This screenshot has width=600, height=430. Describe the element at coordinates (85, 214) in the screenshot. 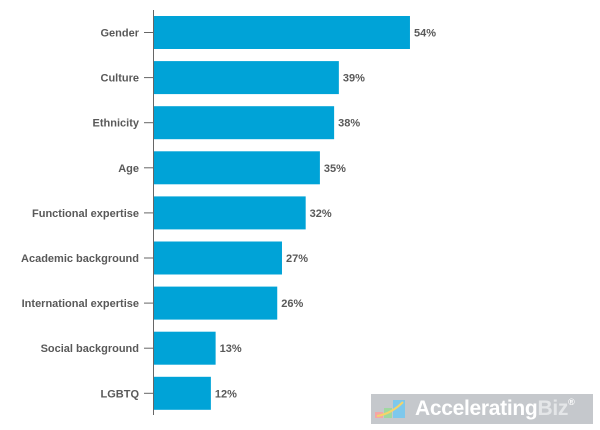

I see `category-label: Functional expertise` at that location.